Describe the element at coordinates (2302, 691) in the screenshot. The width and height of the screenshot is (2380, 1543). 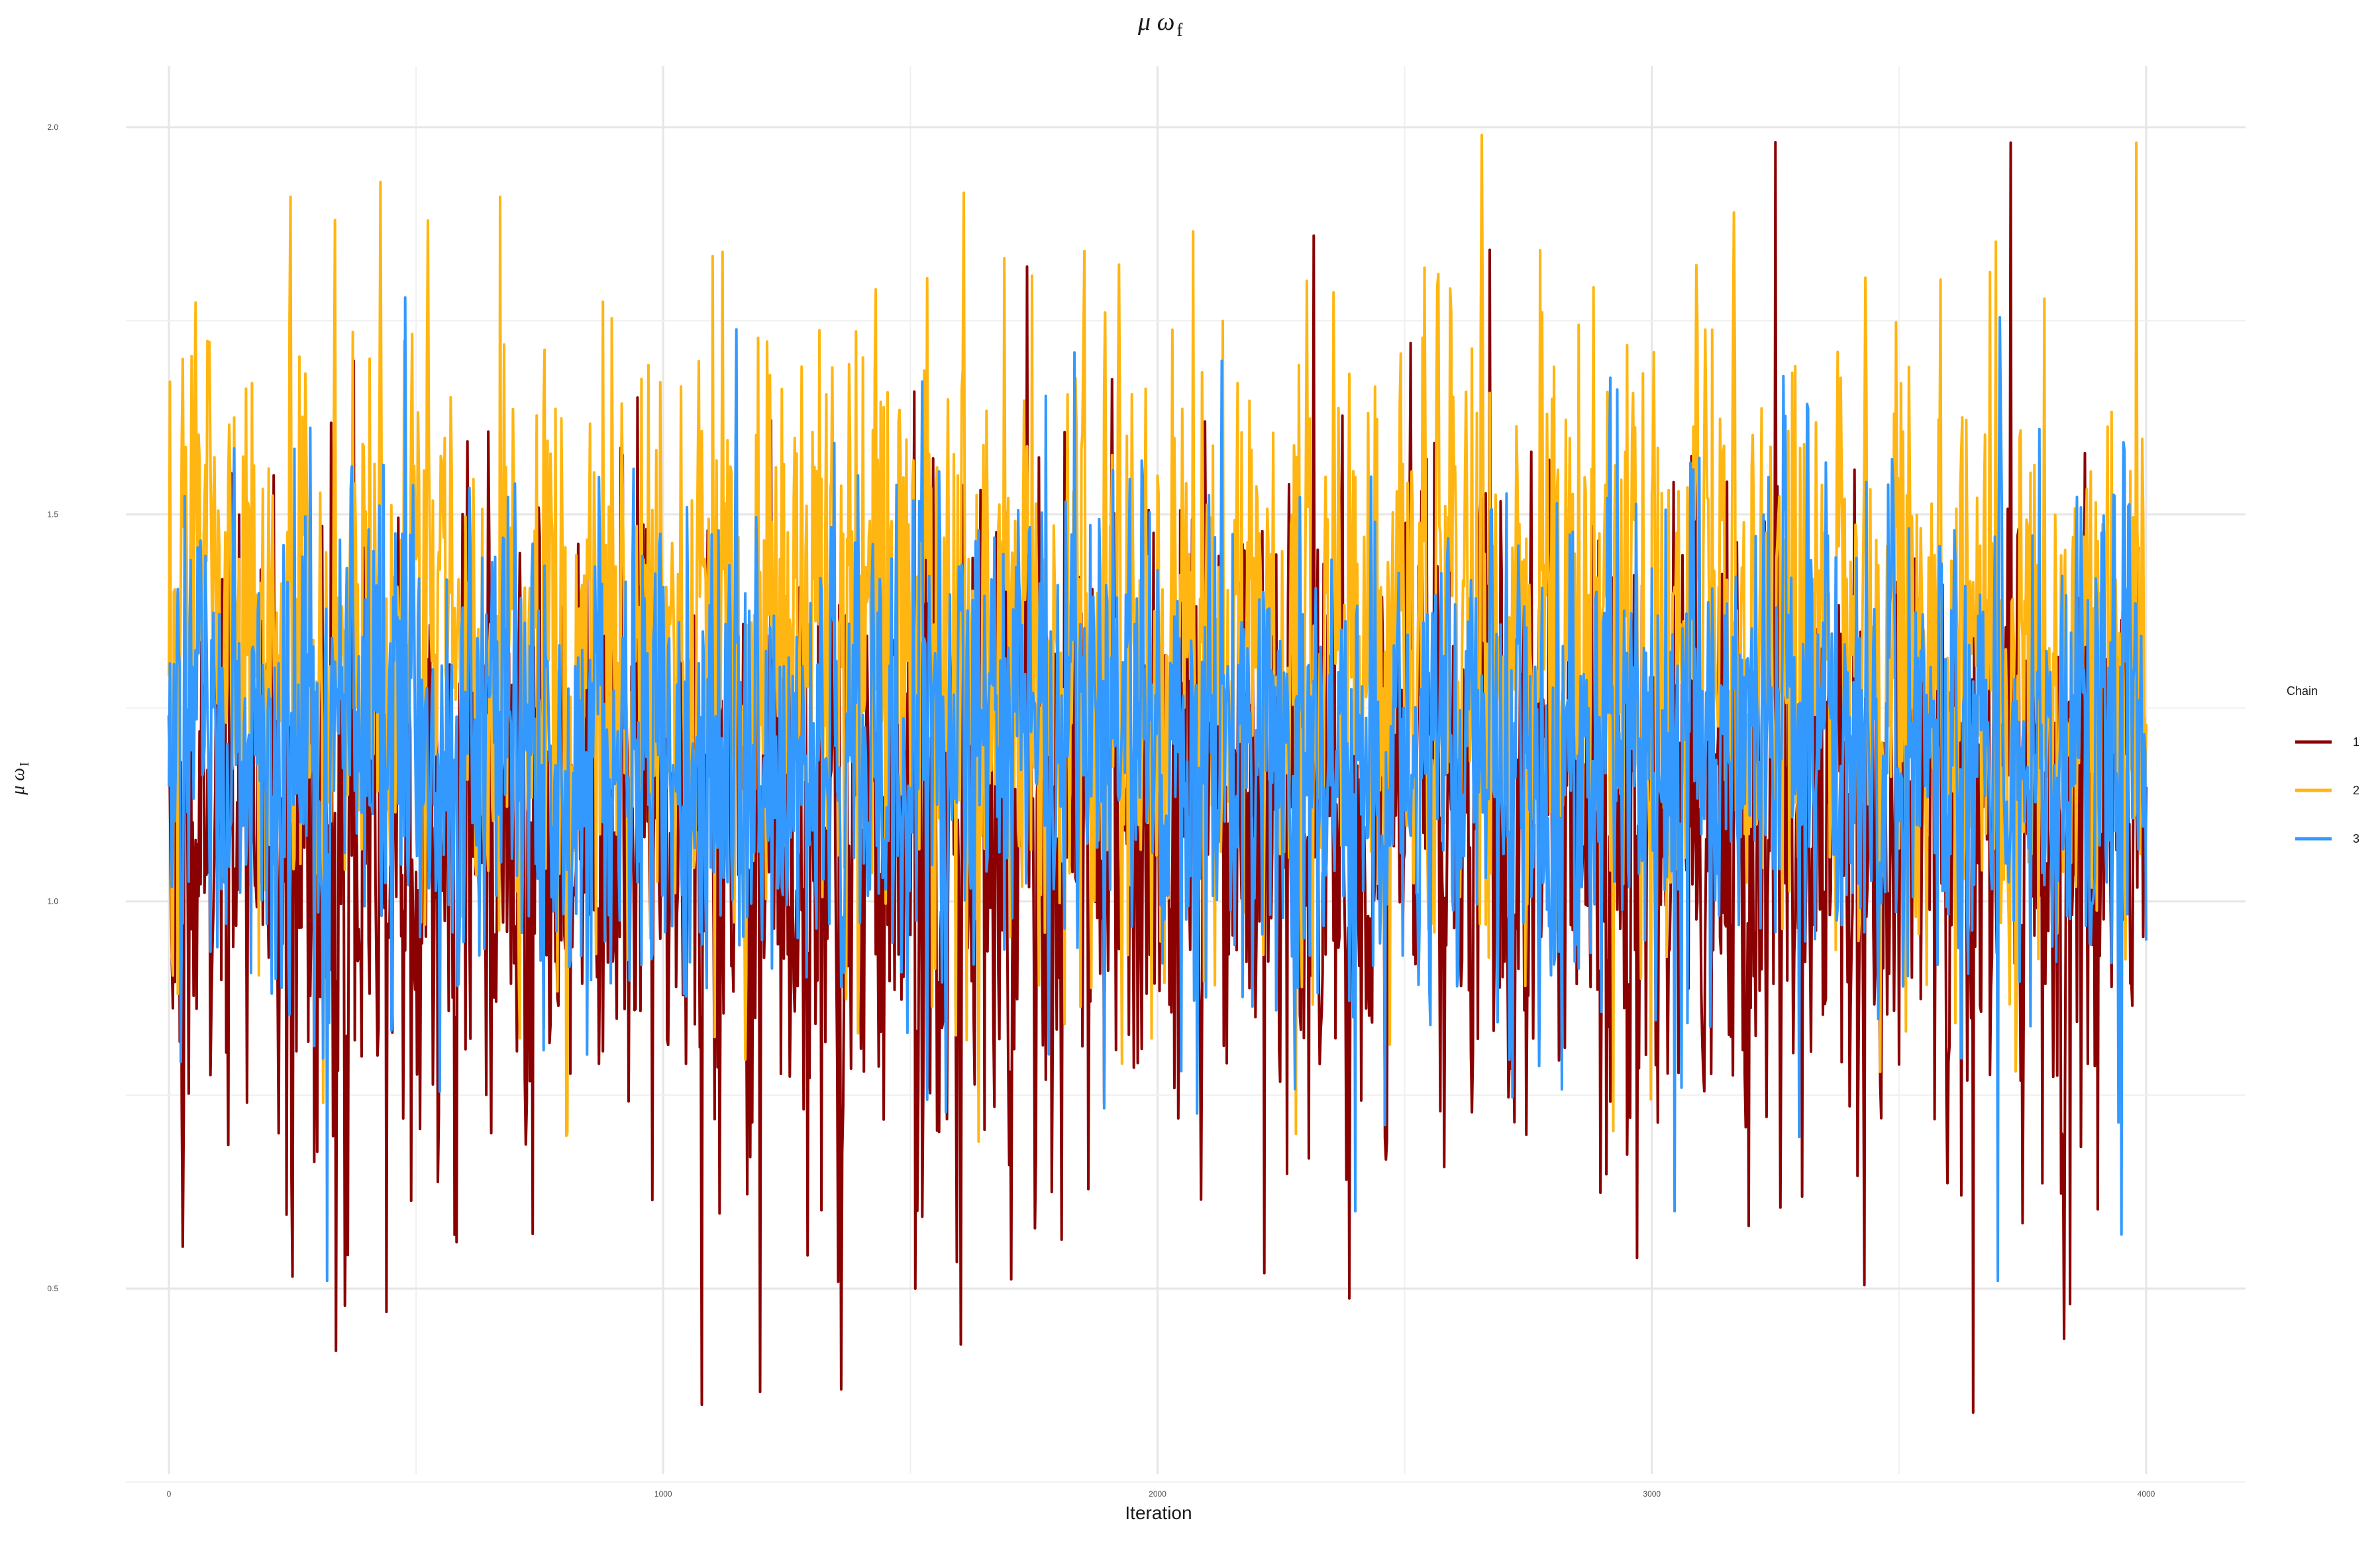
I see `legend-title: Chain` at that location.